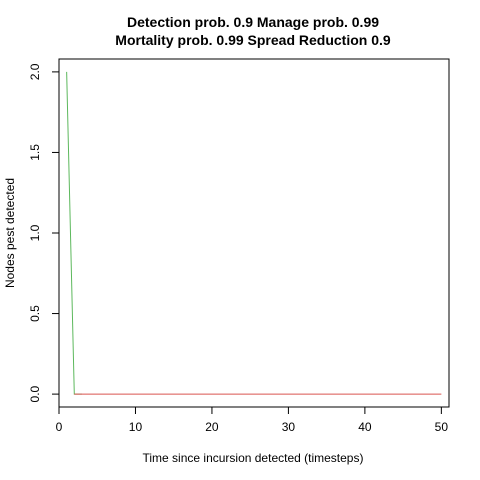 The width and height of the screenshot is (480, 480). What do you see at coordinates (35, 71) in the screenshot?
I see `y-tick-label: 2.0` at bounding box center [35, 71].